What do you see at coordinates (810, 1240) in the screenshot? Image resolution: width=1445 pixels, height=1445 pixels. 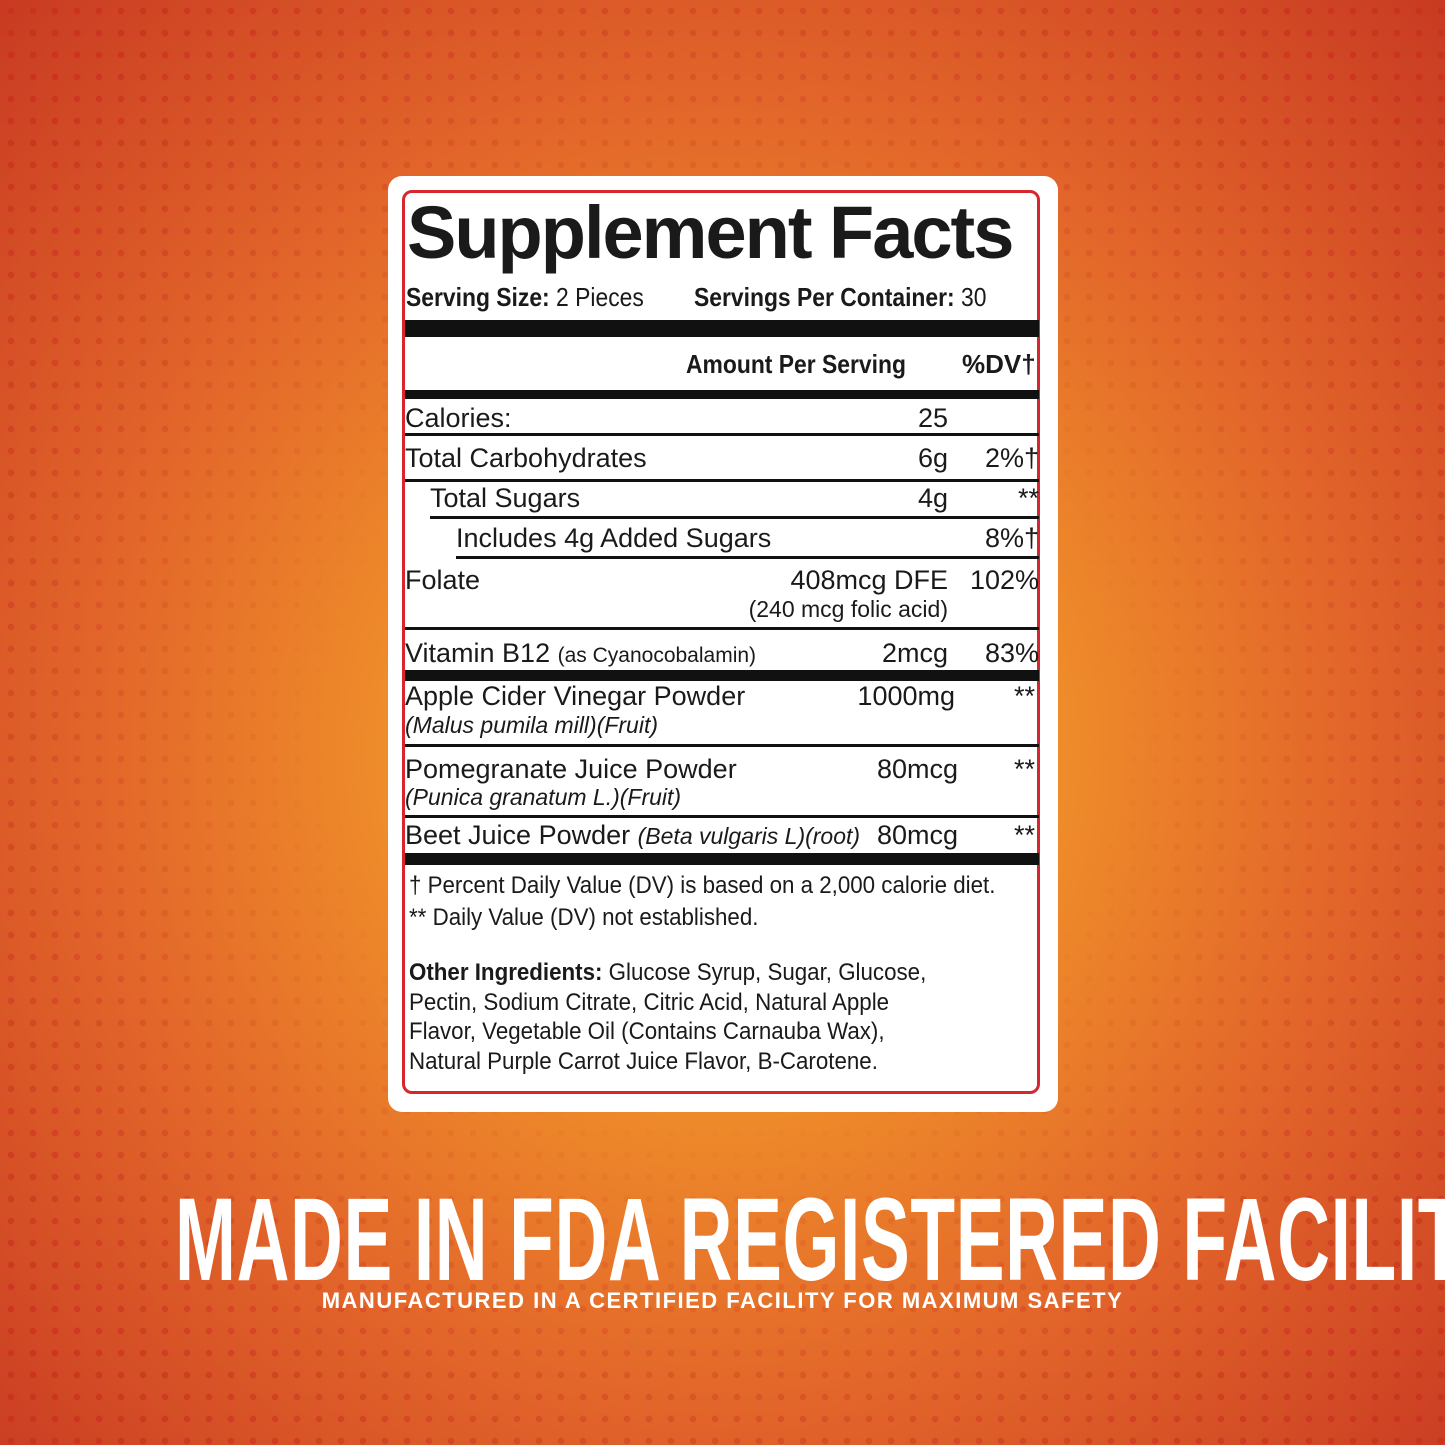 I see `headline: MADE IN FDA REGISTERED FACILITY` at bounding box center [810, 1240].